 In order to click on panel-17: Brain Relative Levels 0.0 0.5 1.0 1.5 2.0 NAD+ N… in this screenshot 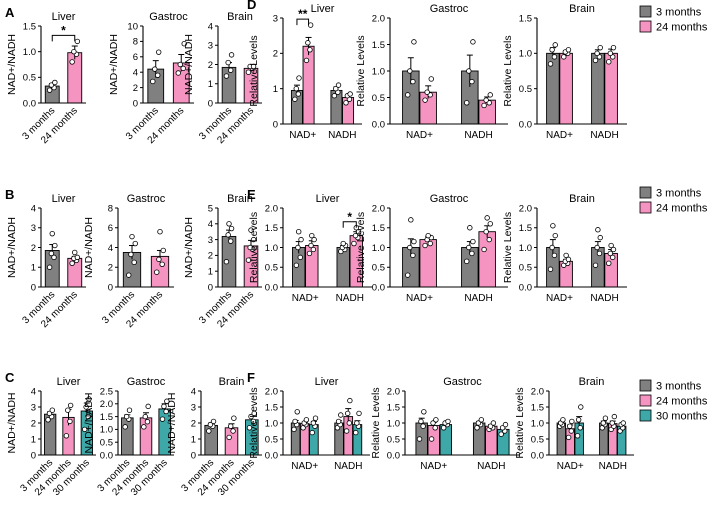, I will do `click(574, 424)`.